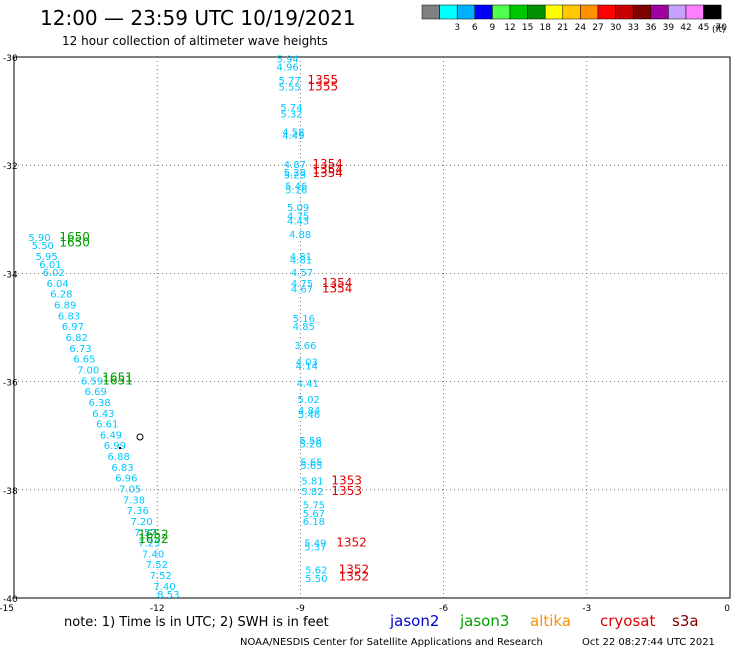 This screenshot has width=740, height=650. Describe the element at coordinates (309, 400) in the screenshot. I see `swh-point-label: 5.02` at that location.